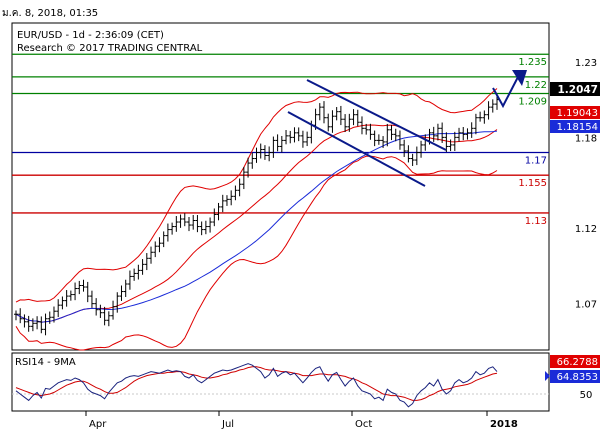 The image size is (614, 439). Describe the element at coordinates (98, 424) in the screenshot. I see `x-tick-label-0: Apr` at that location.